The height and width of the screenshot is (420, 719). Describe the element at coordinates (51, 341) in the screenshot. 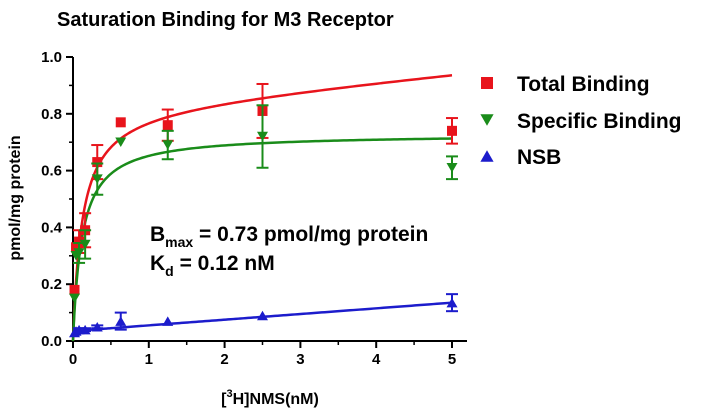

I see `y-tick-label: 0.0` at that location.